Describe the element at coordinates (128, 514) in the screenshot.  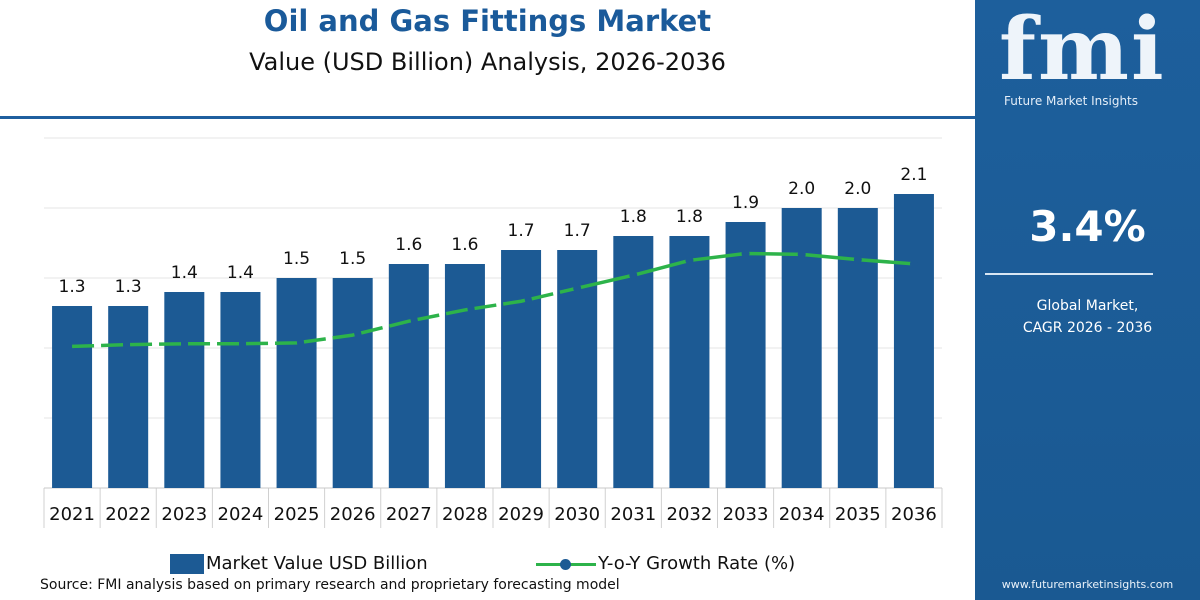
I see `x-tick-2022: 2022` at that location.